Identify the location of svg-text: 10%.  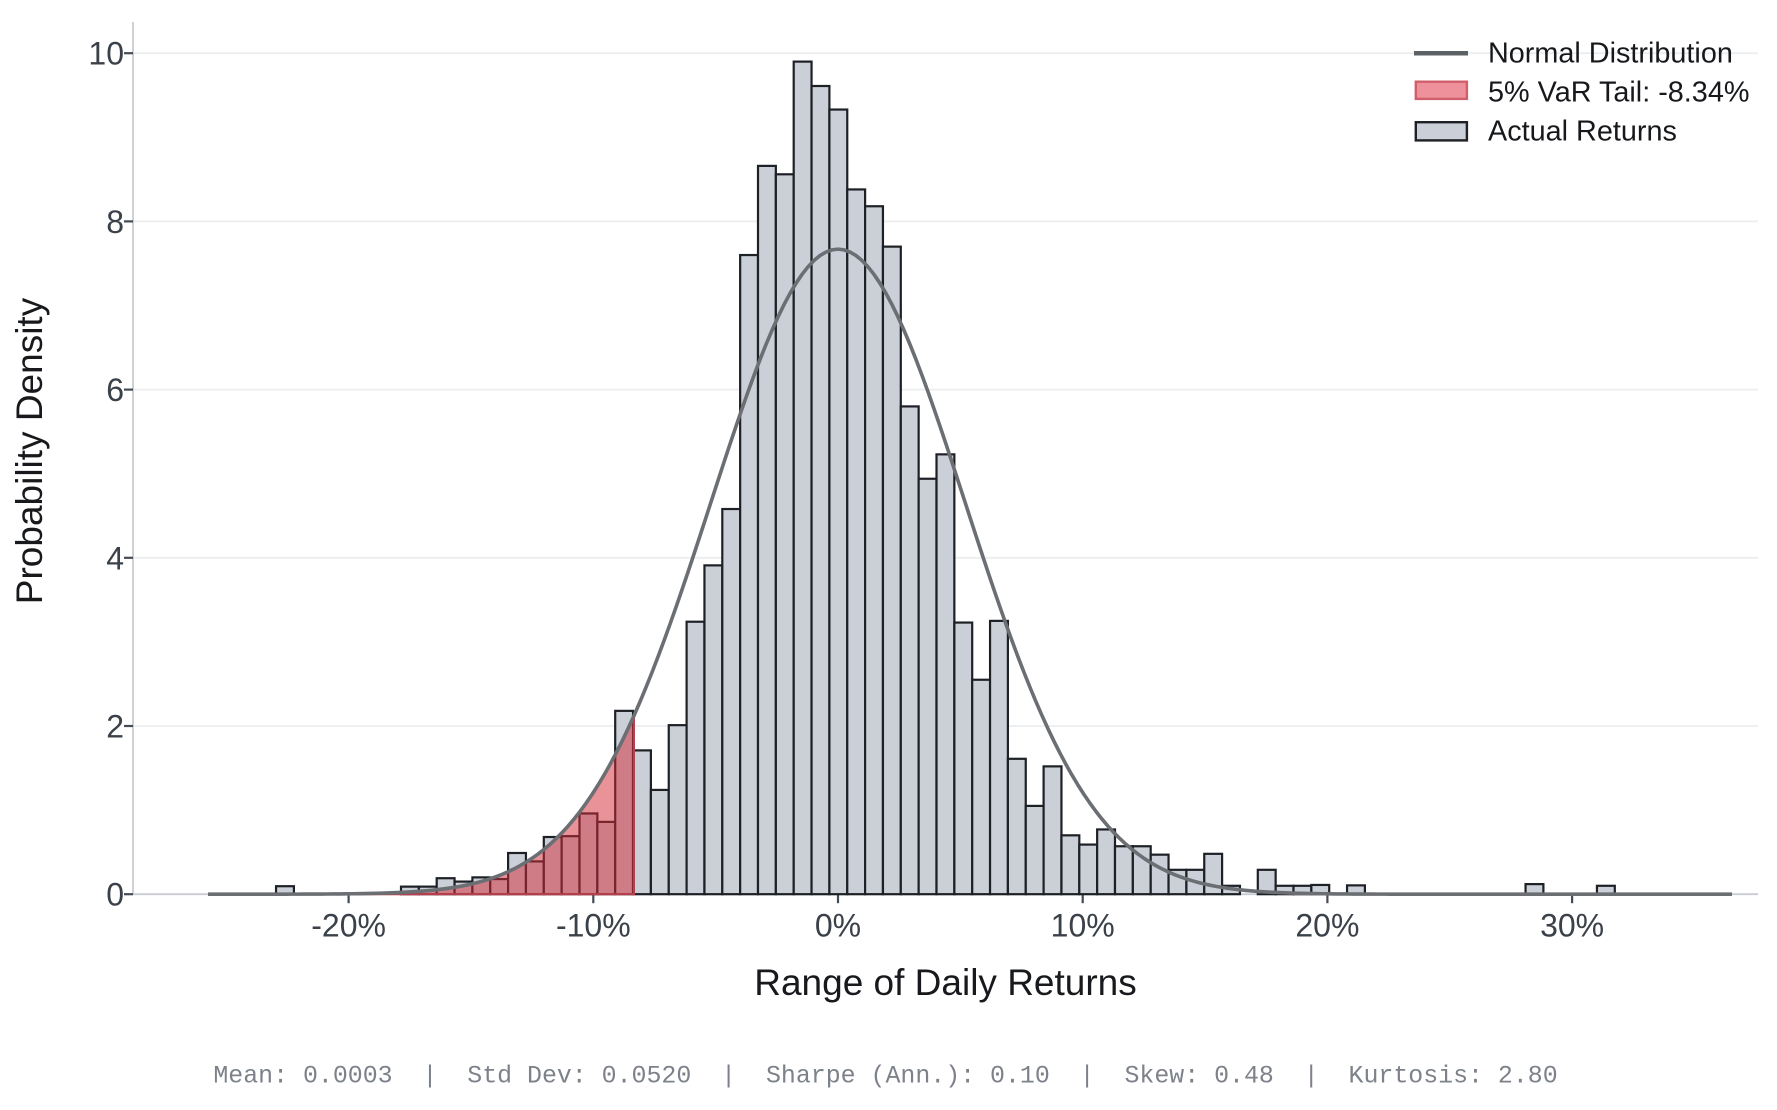
(1083, 926).